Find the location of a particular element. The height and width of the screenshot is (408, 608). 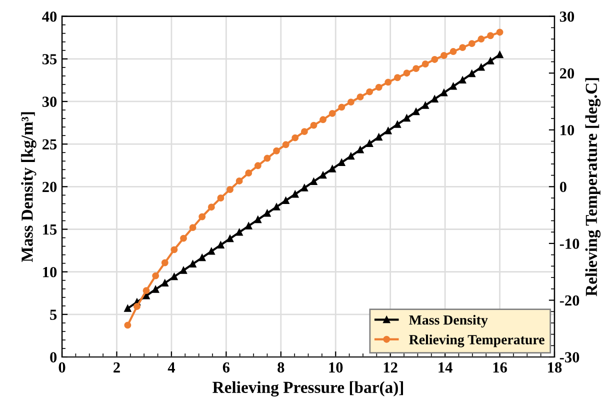

x-tick-label: 2 is located at coordinates (117, 367).